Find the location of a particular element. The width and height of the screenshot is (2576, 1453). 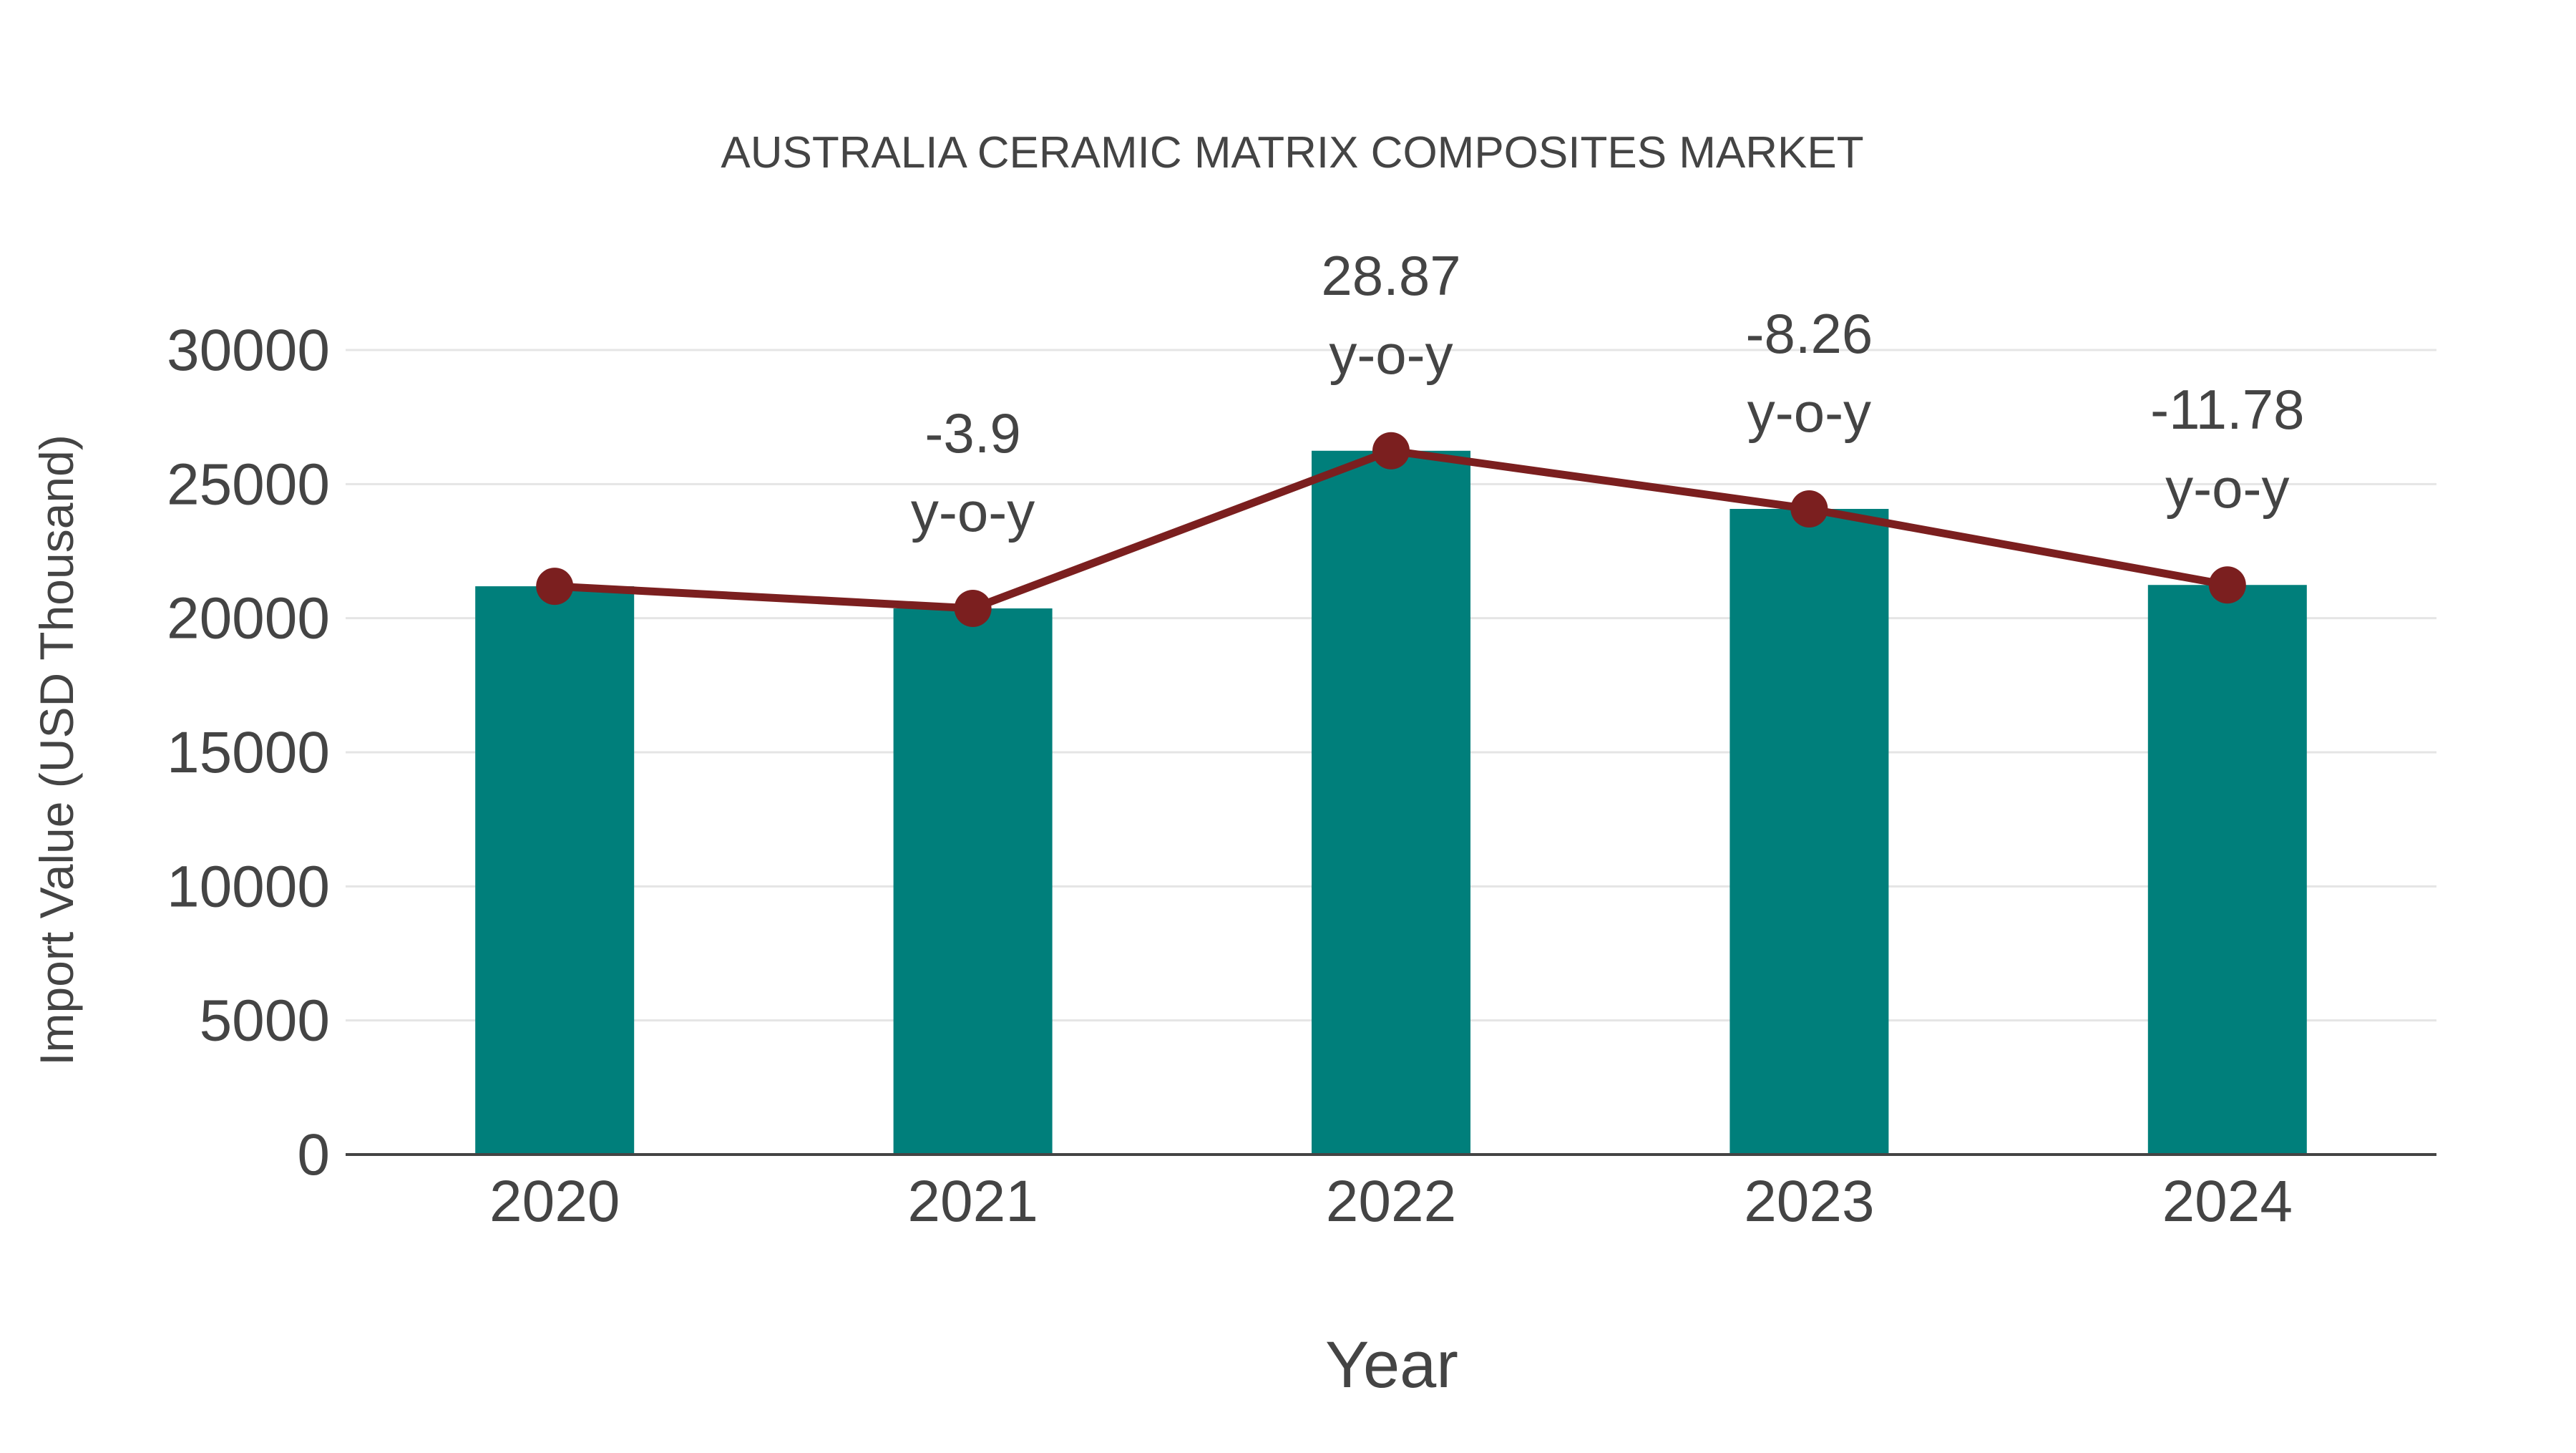

bar-2023 is located at coordinates (1809, 831).